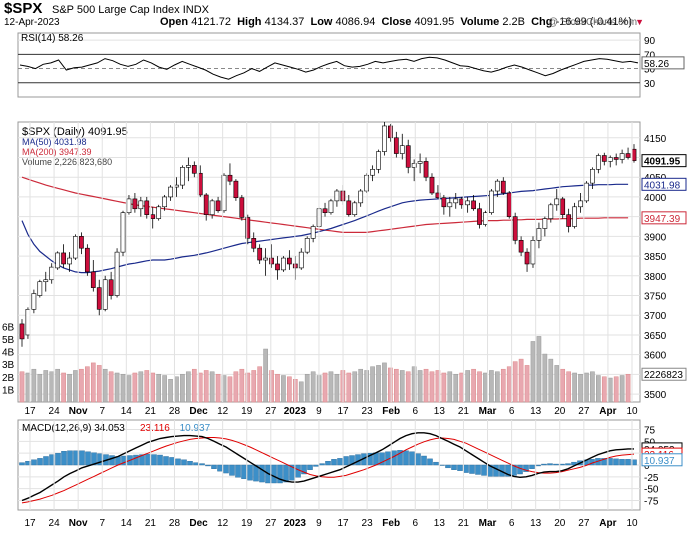 This screenshot has height=534, width=697. What do you see at coordinates (655, 395) in the screenshot?
I see `price-tick-label-13: 3500` at bounding box center [655, 395].